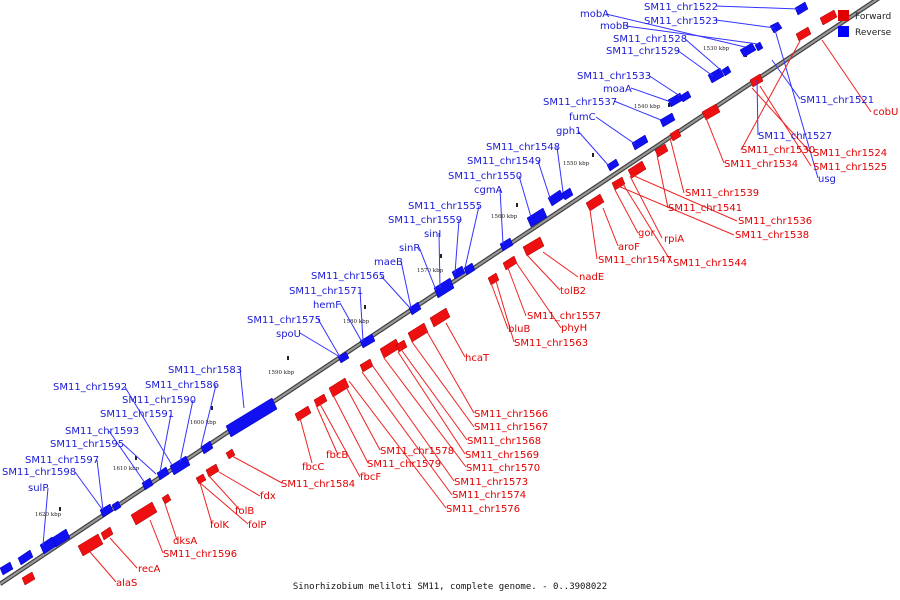 The image size is (900, 600). I want to click on gene-label: hemF, so click(327, 305).